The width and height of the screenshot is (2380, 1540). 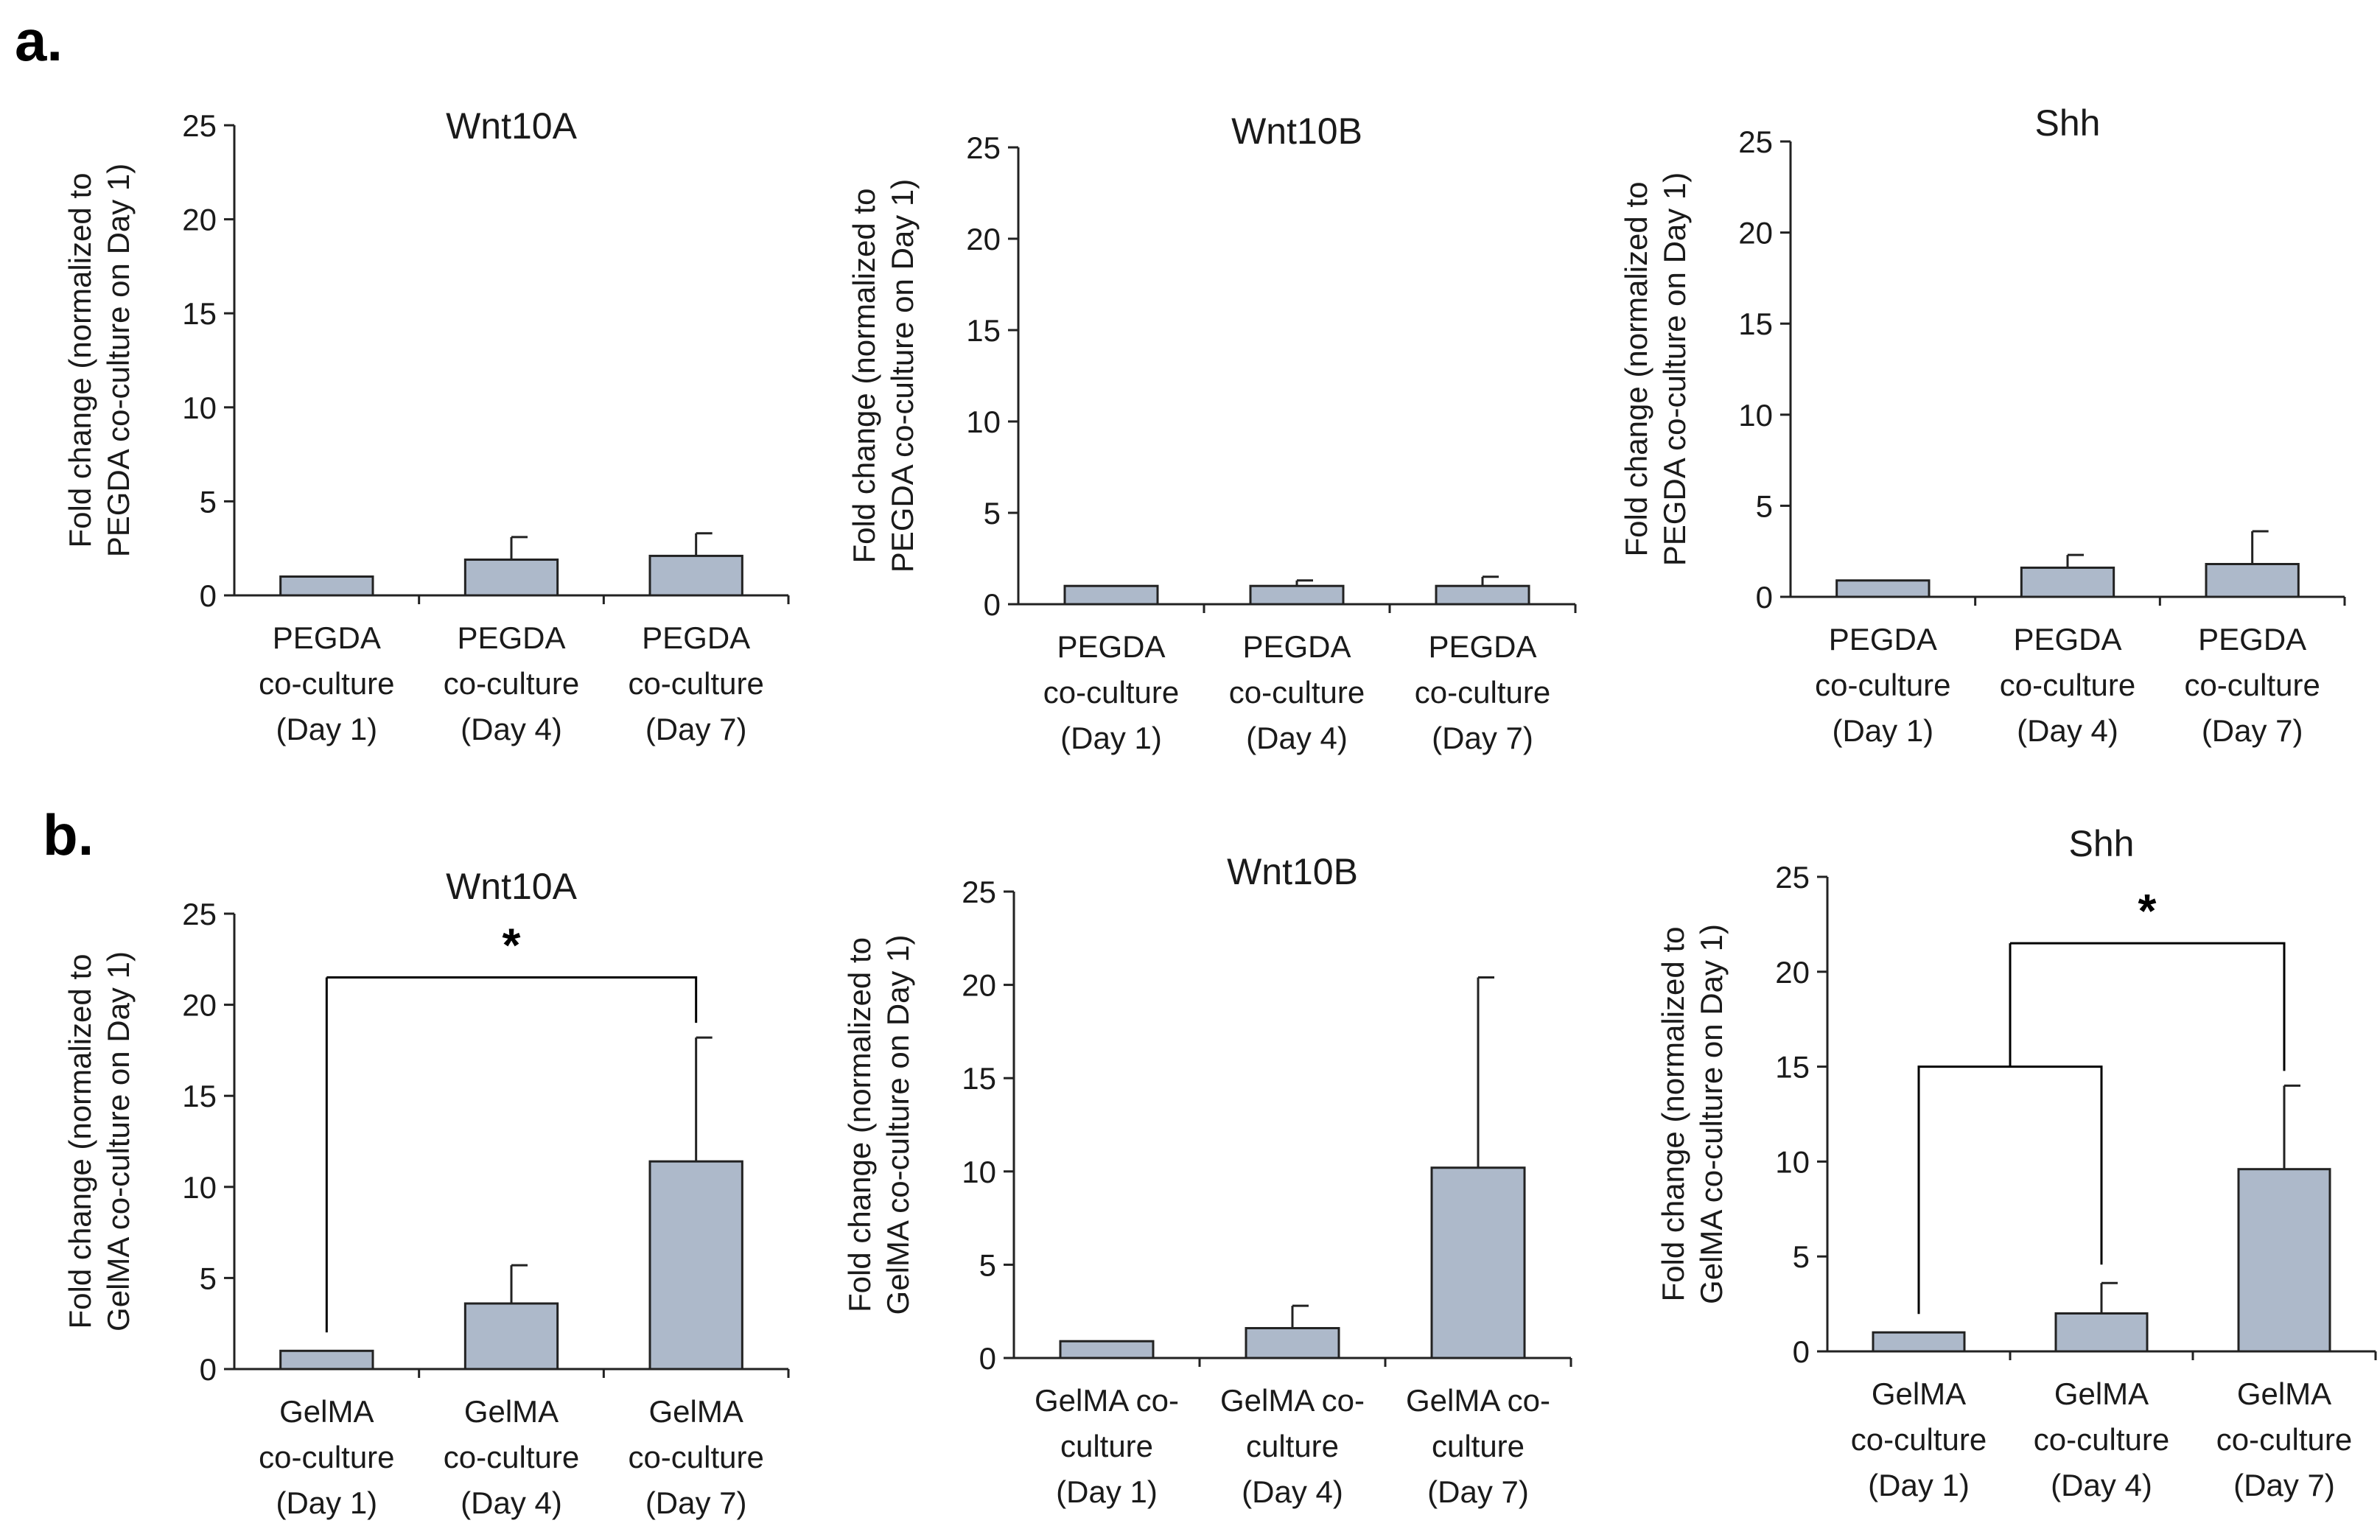 I want to click on significance-bracket, so click(x=2148, y=1006).